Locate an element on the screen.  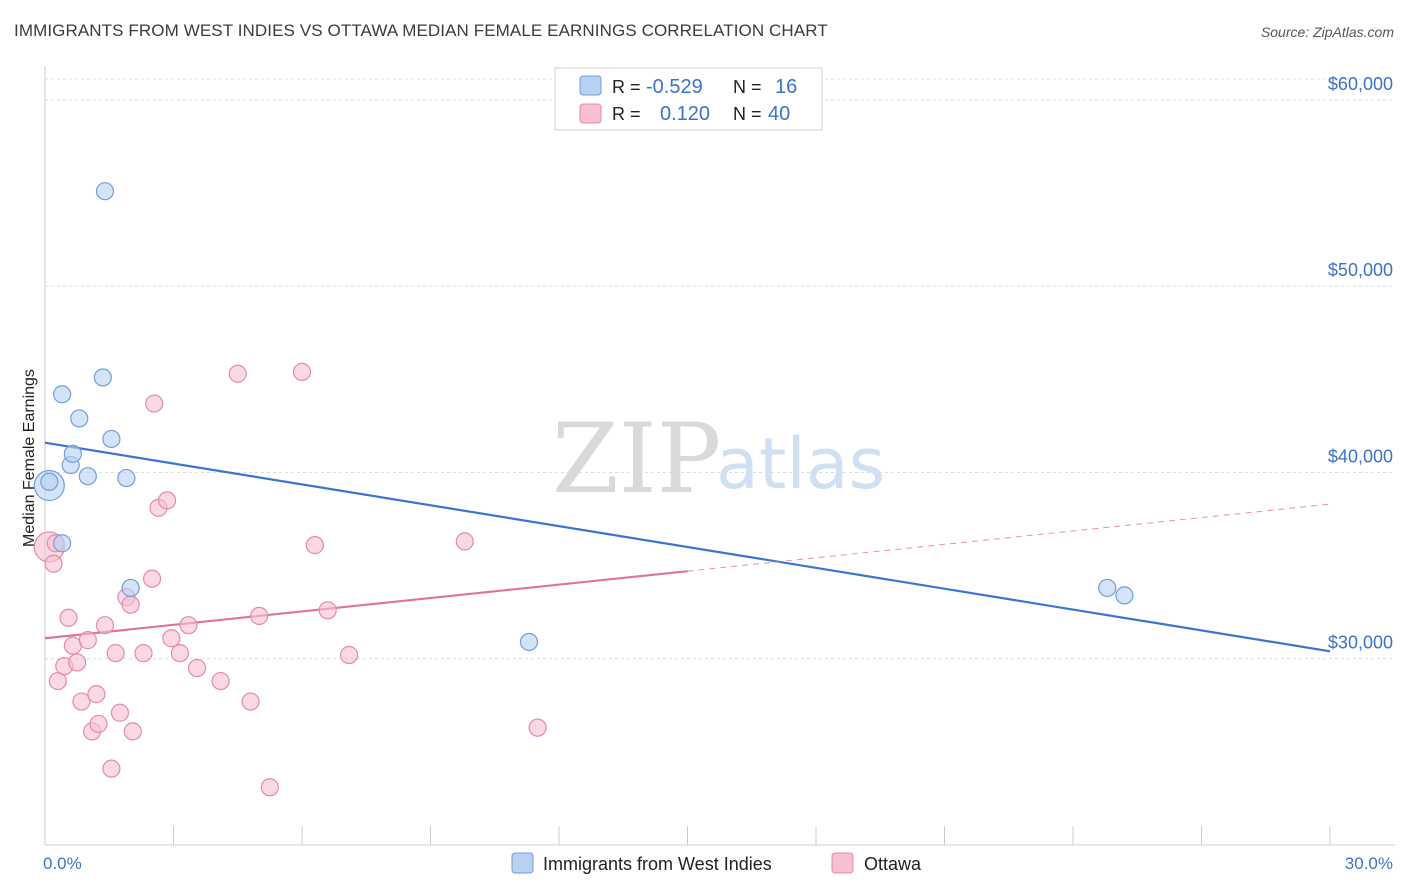
x-tick-labels: 0.0% 30.0% is located at coordinates (718, 863).